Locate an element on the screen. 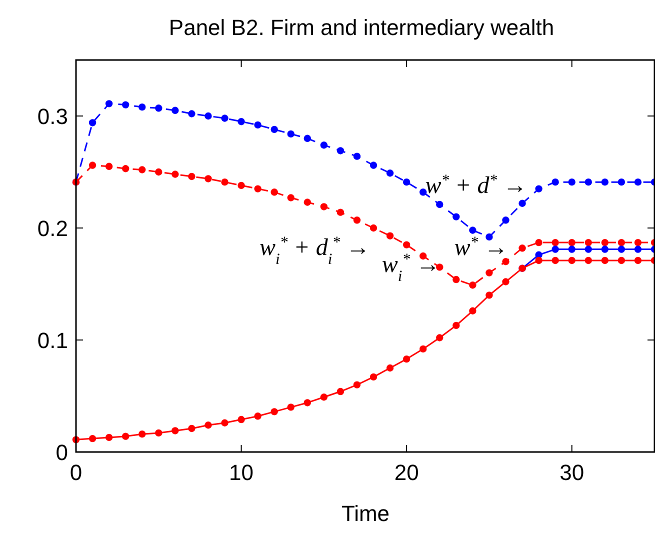 This screenshot has width=655, height=533. annotation: w$^{*}$ → is located at coordinates (481, 247).